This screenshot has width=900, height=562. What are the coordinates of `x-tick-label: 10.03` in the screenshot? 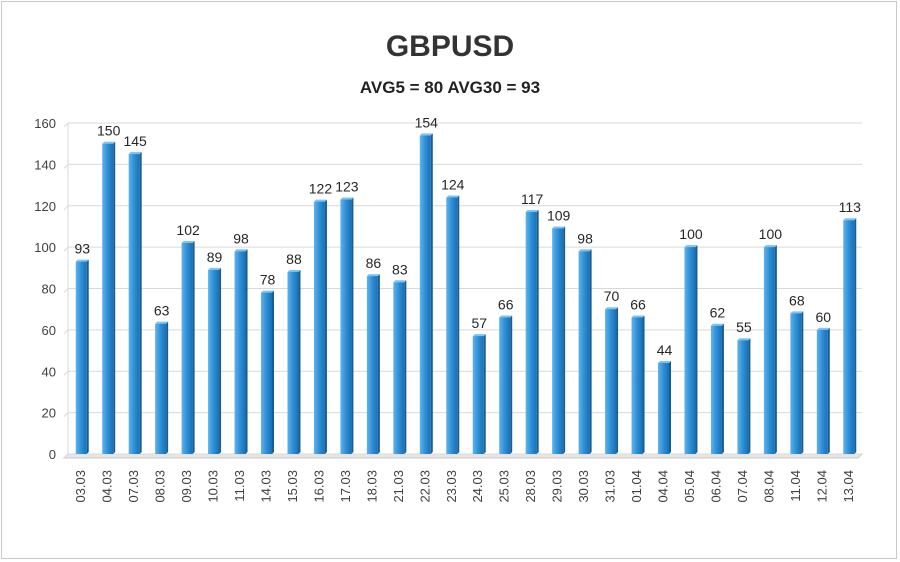 It's located at (213, 486).